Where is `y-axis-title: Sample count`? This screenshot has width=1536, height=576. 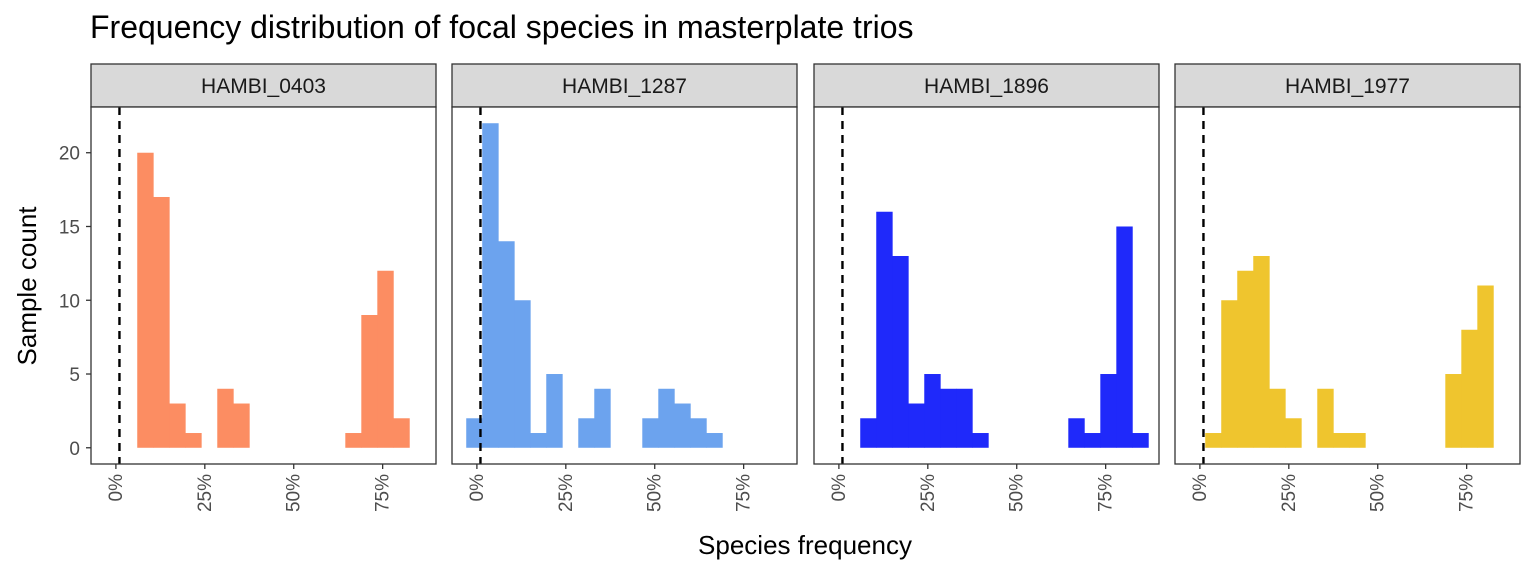
y-axis-title: Sample count is located at coordinates (27, 286).